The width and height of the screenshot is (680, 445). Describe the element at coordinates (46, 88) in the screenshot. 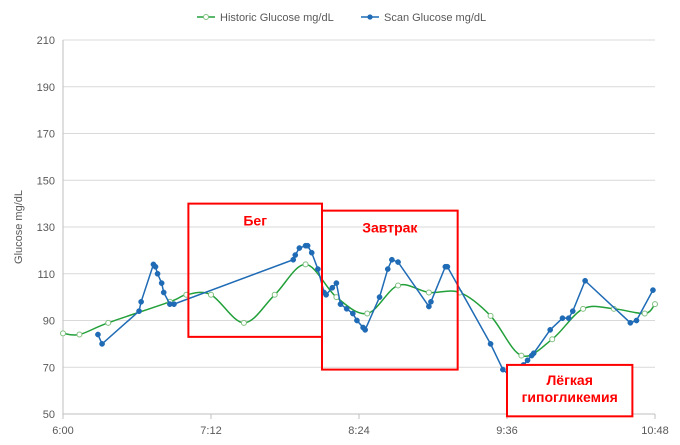

I see `y-tick-label: 190` at that location.